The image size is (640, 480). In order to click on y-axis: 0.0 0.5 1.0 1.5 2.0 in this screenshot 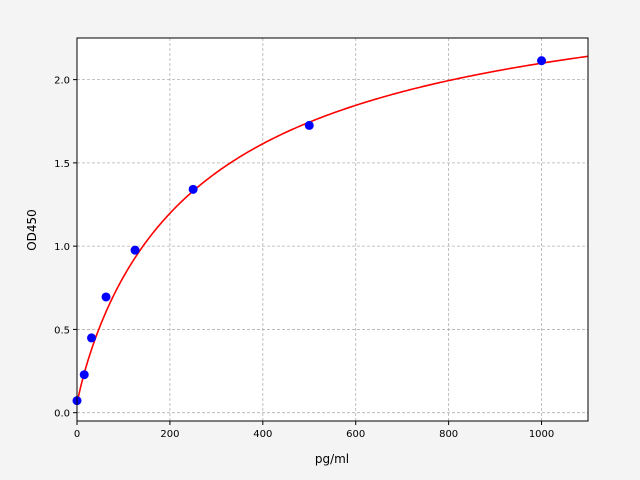, I will do `click(65, 248)`.